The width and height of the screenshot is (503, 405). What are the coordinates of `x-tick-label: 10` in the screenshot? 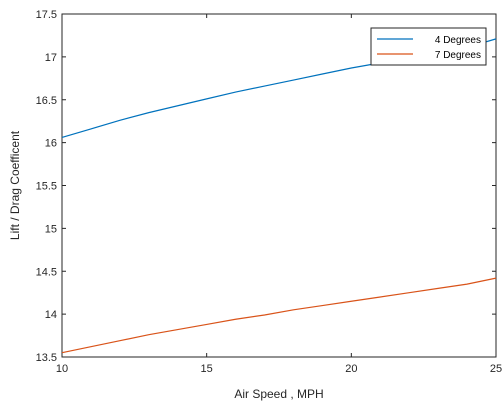 It's located at (62, 369).